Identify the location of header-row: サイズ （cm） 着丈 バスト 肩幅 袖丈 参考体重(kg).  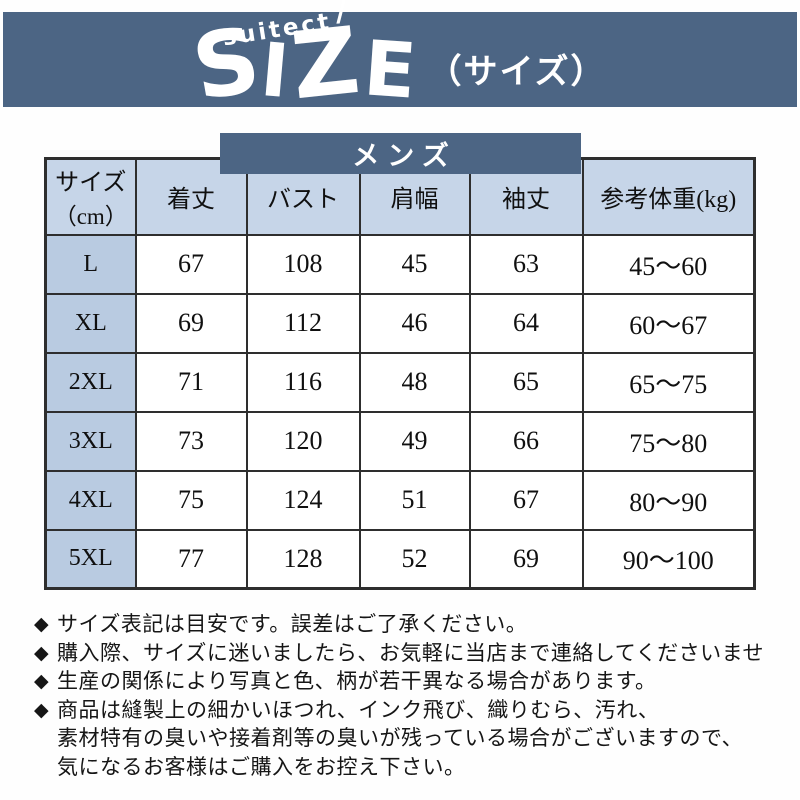
(400, 196).